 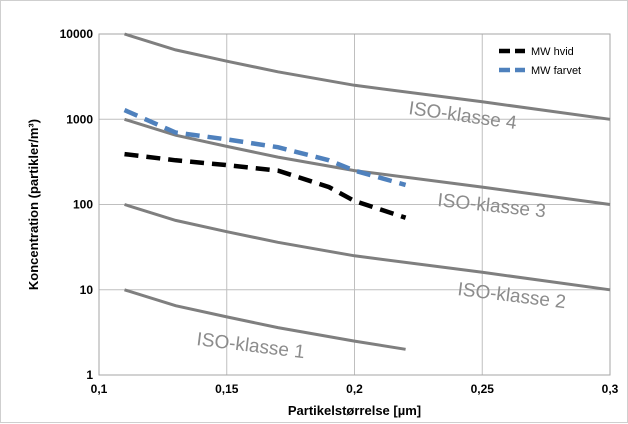 I want to click on x-tick-label: 0,3, so click(x=610, y=389).